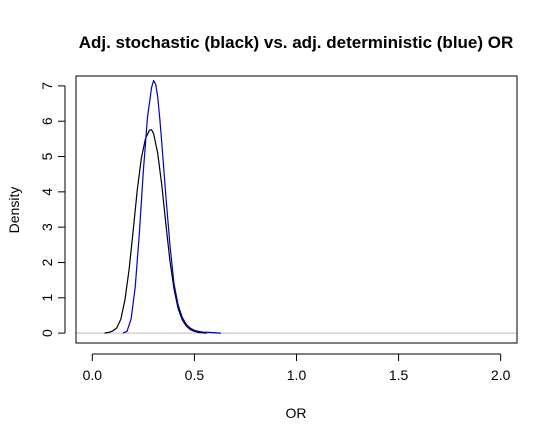 The width and height of the screenshot is (558, 442). Describe the element at coordinates (14, 210) in the screenshot. I see `y-axis-label: Density` at that location.